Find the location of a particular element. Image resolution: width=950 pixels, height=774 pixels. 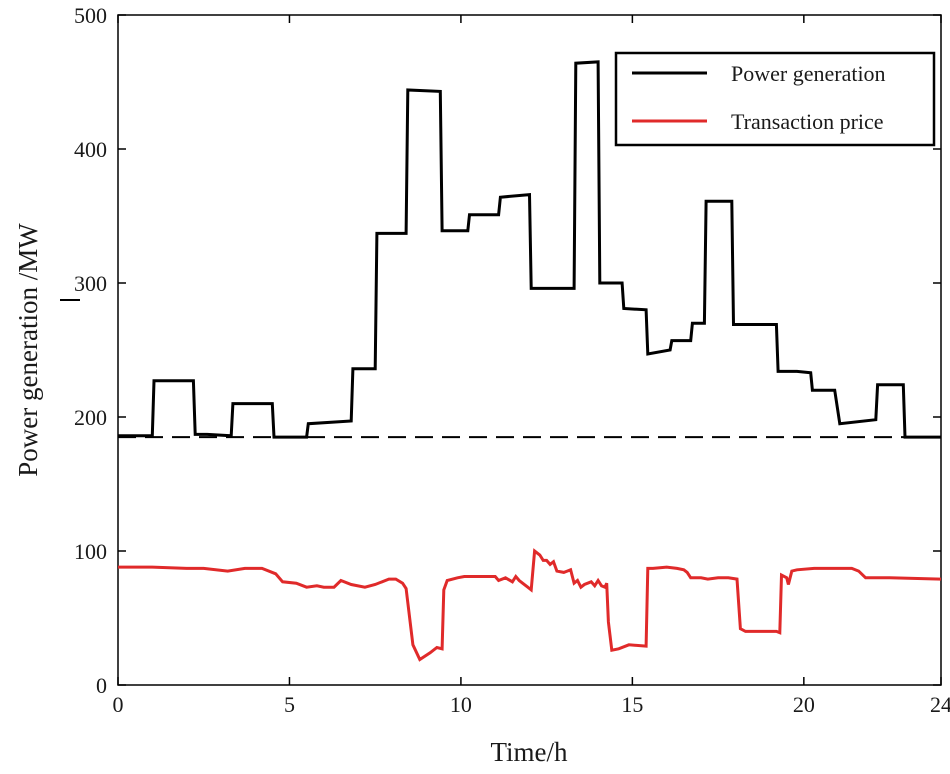

y-tick-label: 300 is located at coordinates (90, 283).